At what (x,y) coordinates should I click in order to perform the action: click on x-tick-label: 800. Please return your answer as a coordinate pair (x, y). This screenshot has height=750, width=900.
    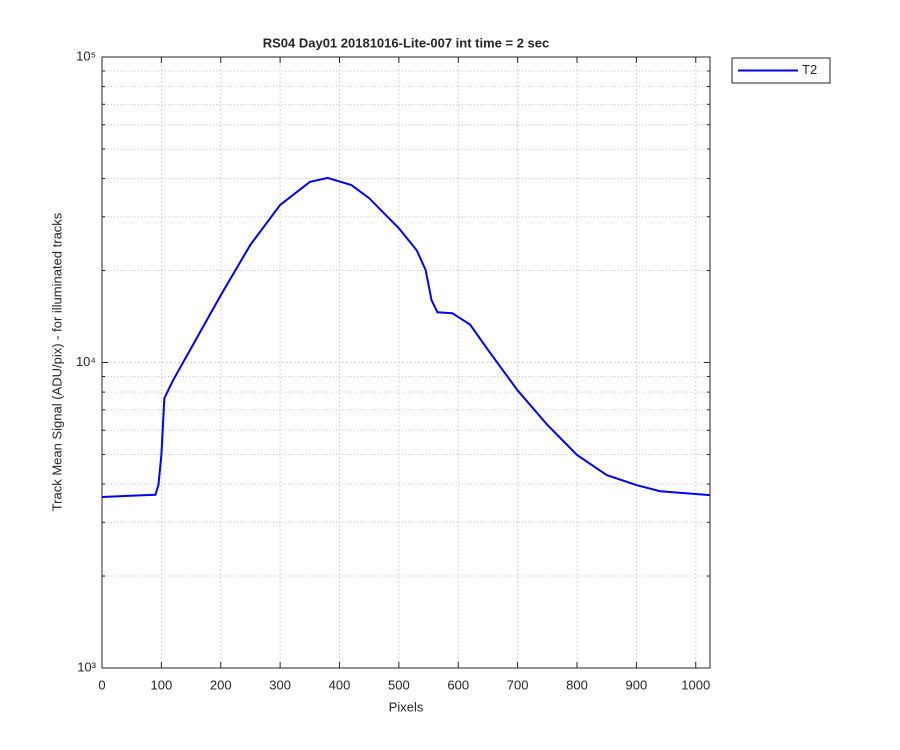
    Looking at the image, I should click on (577, 684).